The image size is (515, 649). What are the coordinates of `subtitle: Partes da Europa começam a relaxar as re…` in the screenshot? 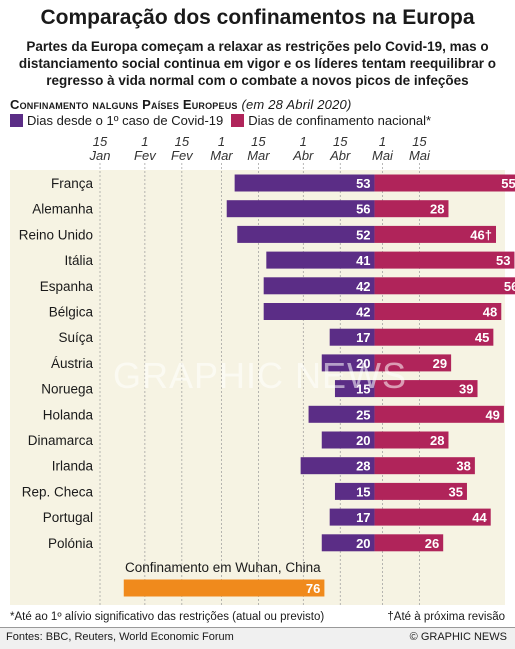 It's located at (257, 63).